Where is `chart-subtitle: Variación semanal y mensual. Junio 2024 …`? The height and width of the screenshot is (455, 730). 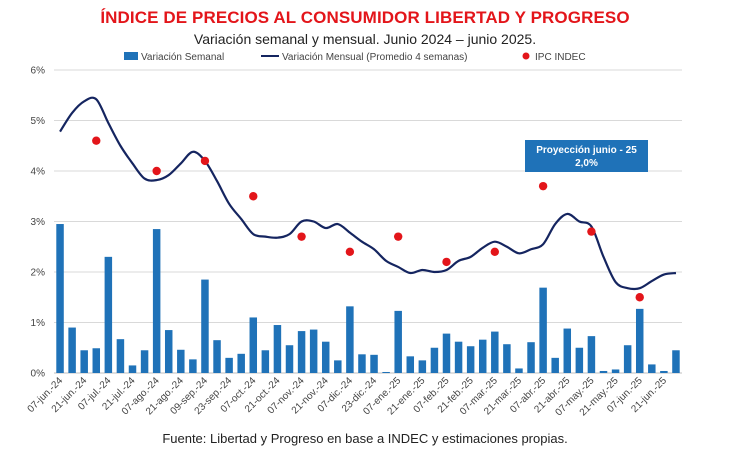 chart-subtitle: Variación semanal y mensual. Junio 2024 … is located at coordinates (365, 39).